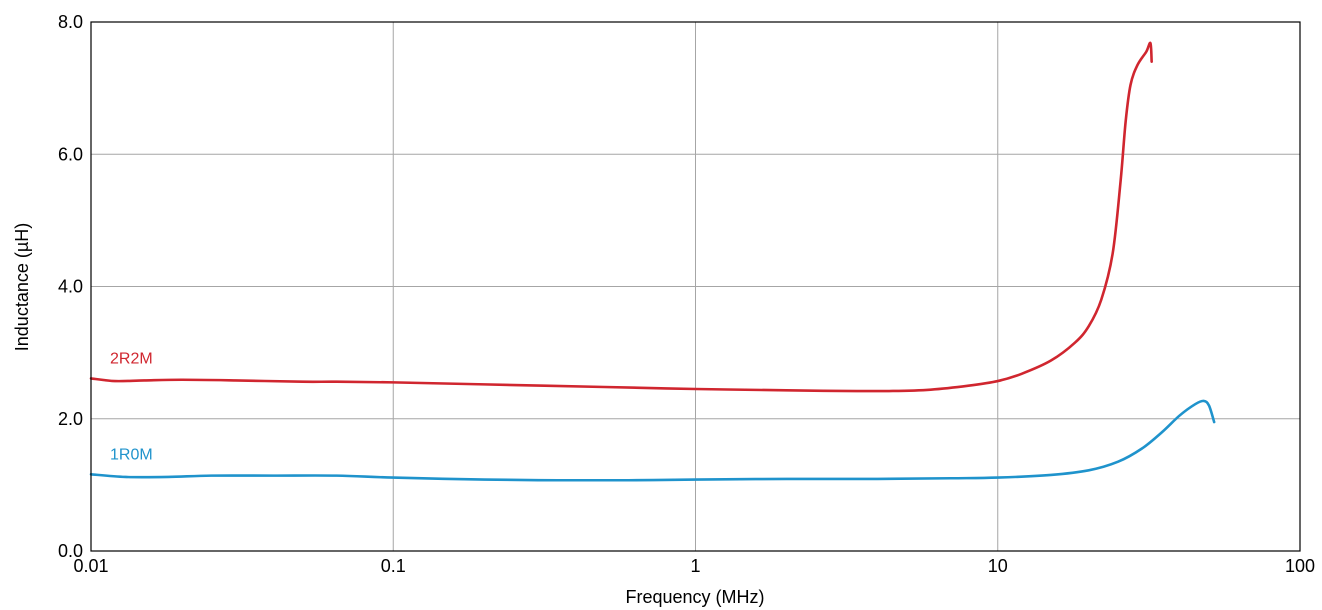  I want to click on series-label-2r2m: 2R2M, so click(131, 358).